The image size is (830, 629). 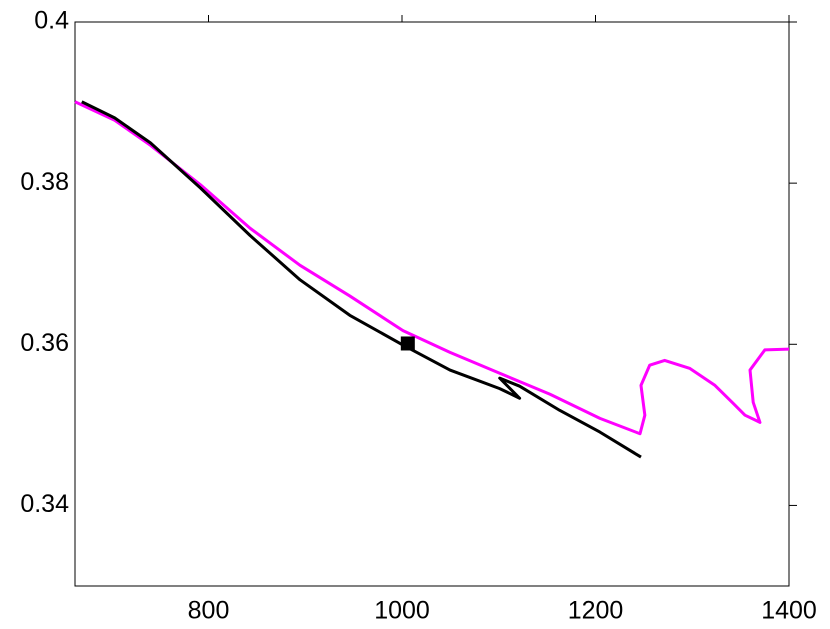 I want to click on y-tick-label: 0.36, so click(x=44, y=343).